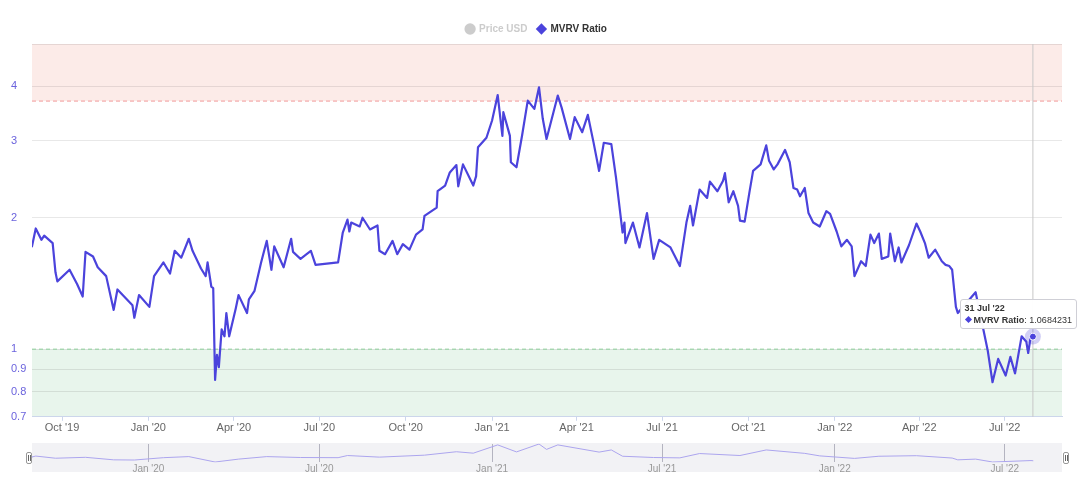 The image size is (1080, 481). What do you see at coordinates (578, 28) in the screenshot?
I see `legend-label: MVRV Ratio` at bounding box center [578, 28].